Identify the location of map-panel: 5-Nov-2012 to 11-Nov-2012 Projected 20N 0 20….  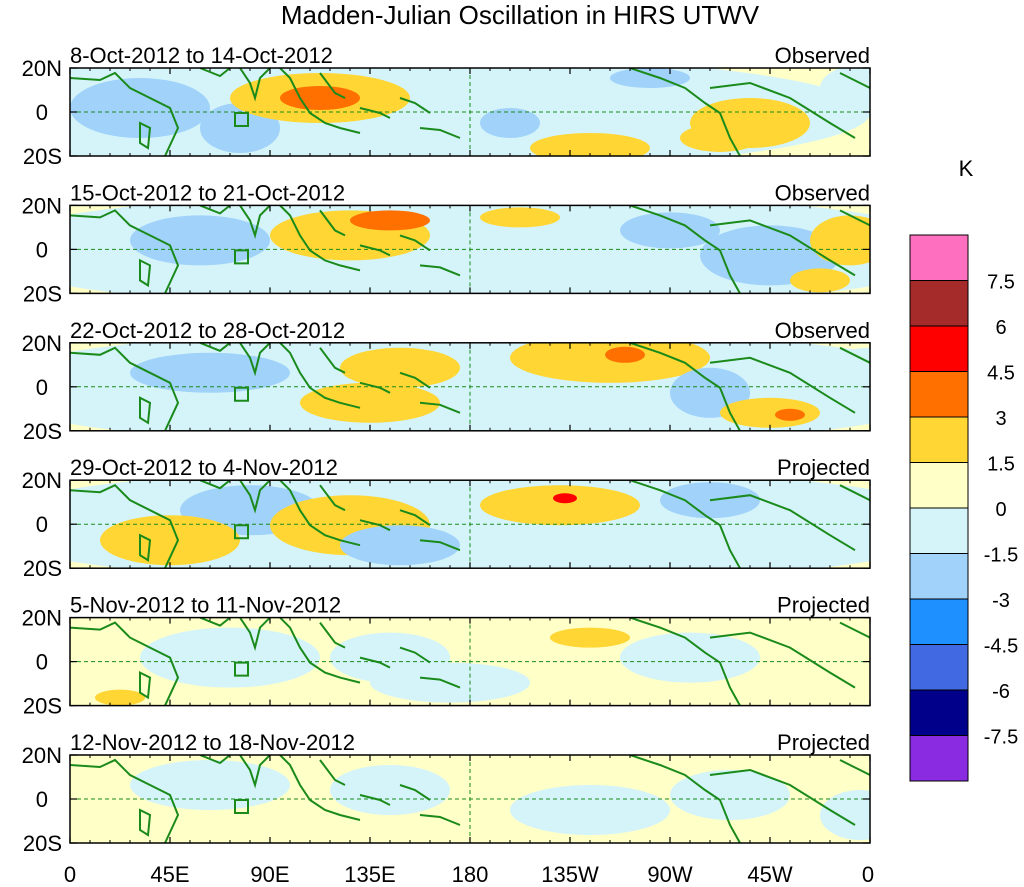
(446, 656).